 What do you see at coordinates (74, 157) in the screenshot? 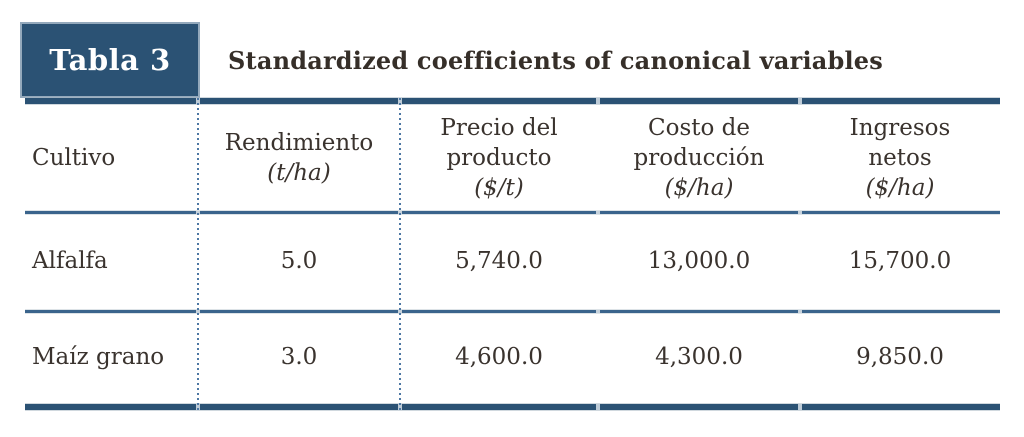
I see `header-line: Cultivo` at bounding box center [74, 157].